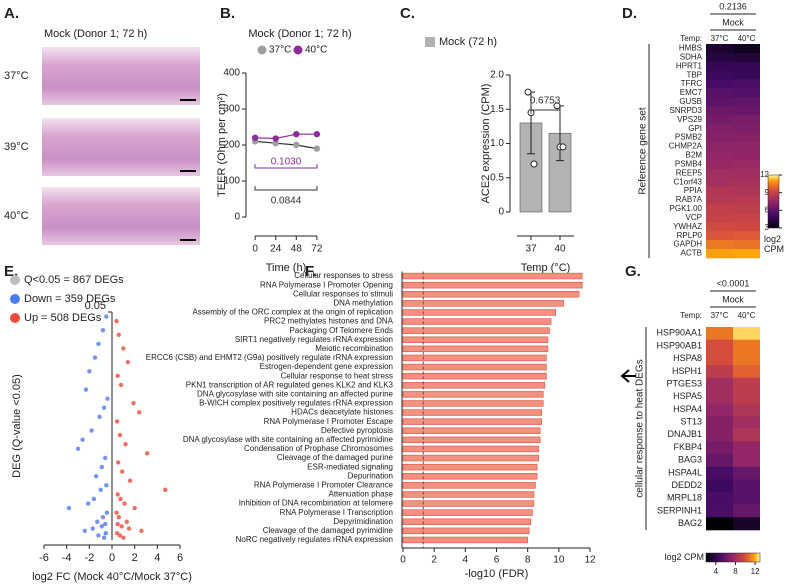 Image resolution: width=793 pixels, height=586 pixels. I want to click on x-tick-label: -4, so click(67, 558).